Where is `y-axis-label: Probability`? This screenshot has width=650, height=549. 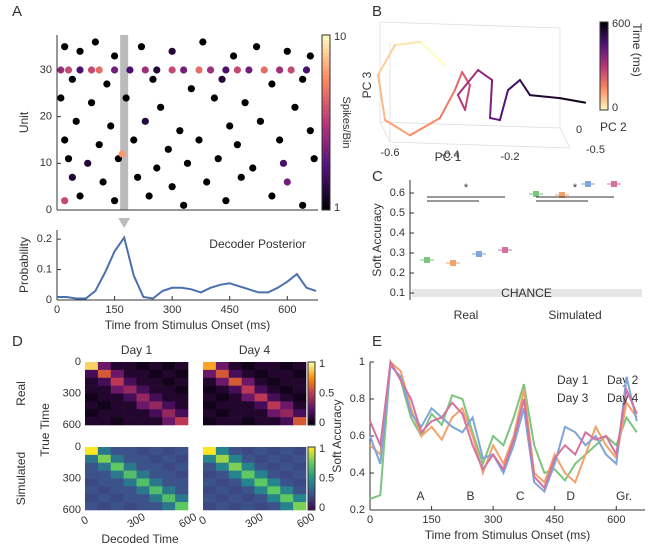
y-axis-label: Probability is located at coordinates (24, 265).